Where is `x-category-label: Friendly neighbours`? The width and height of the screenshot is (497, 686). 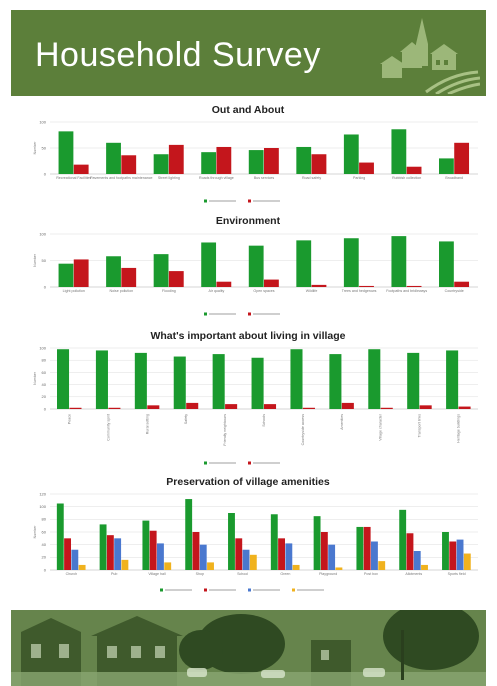
x-category-label: Friendly neighbours is located at coordinates (225, 430).